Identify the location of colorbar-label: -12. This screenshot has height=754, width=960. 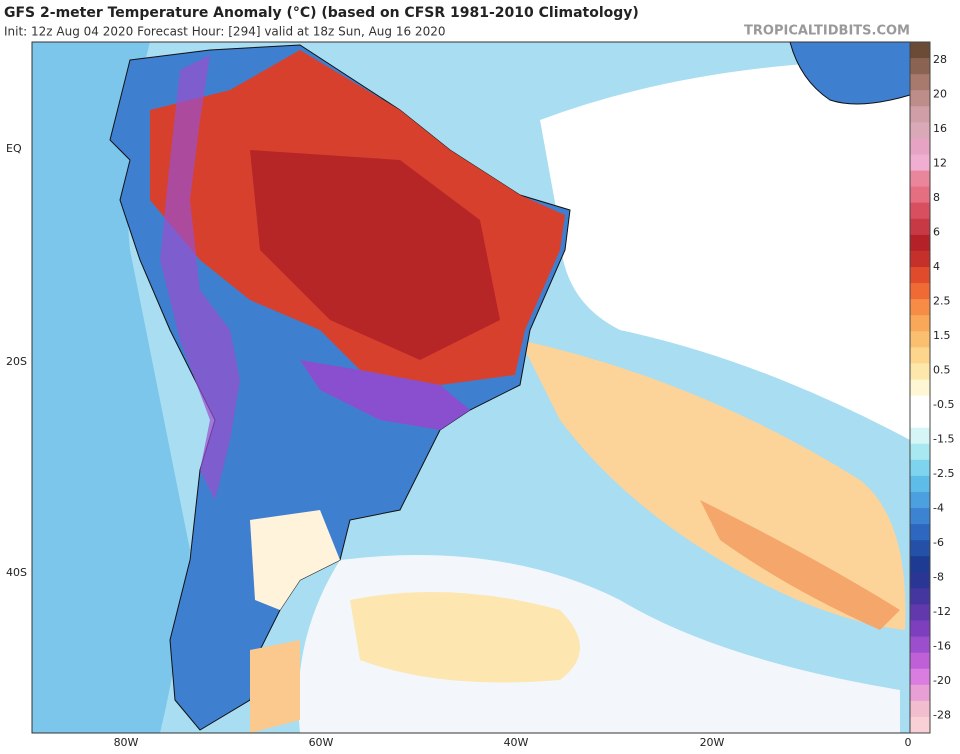
(942, 611).